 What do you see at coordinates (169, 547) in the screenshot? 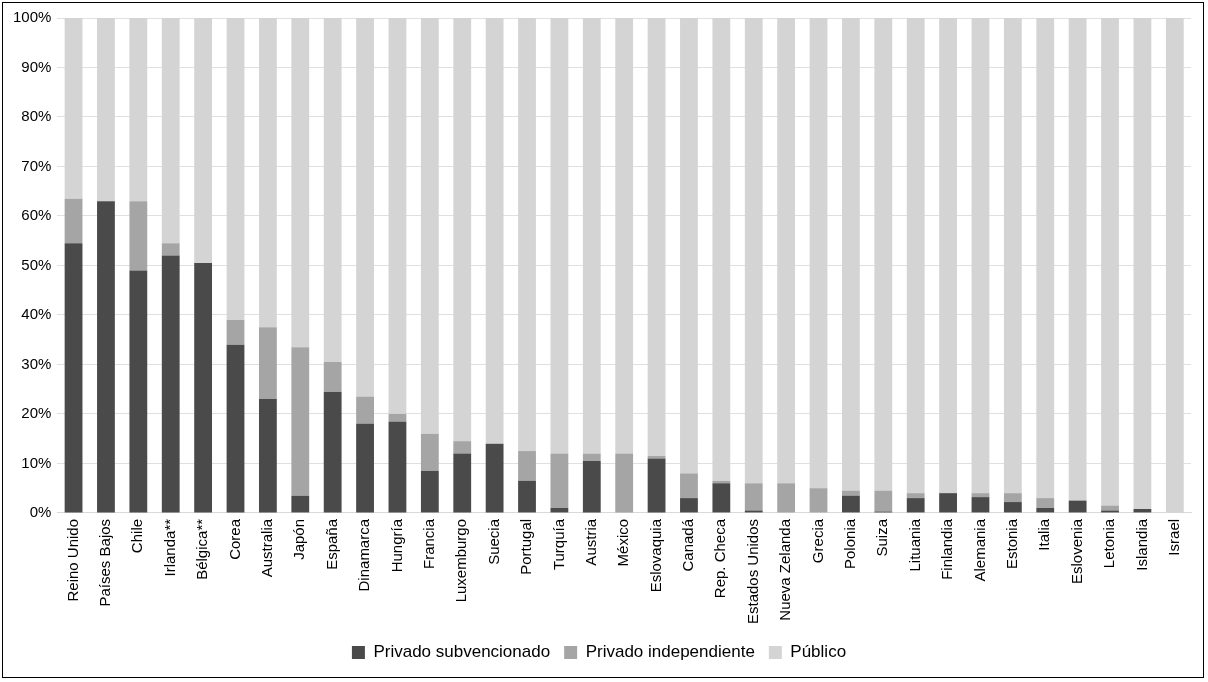
I see `x-tick-label: Irlanda**` at bounding box center [169, 547].